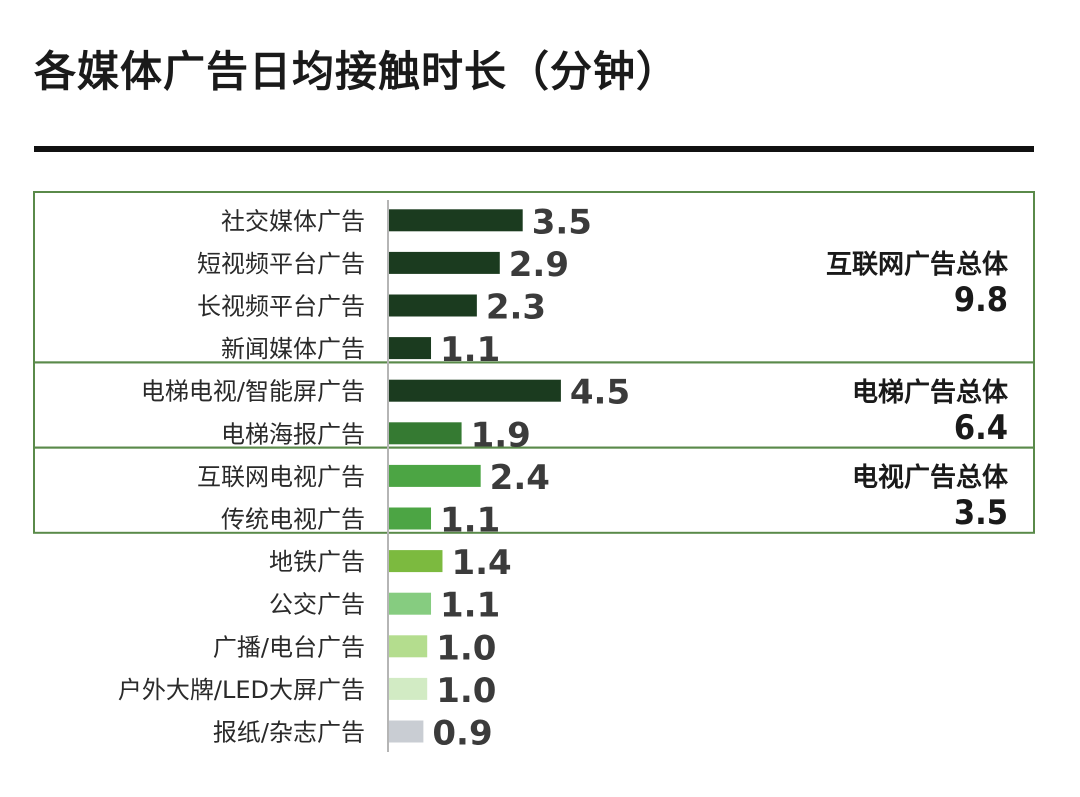  What do you see at coordinates (289, 647) in the screenshot?
I see `category-label: 广播/电台广告` at bounding box center [289, 647].